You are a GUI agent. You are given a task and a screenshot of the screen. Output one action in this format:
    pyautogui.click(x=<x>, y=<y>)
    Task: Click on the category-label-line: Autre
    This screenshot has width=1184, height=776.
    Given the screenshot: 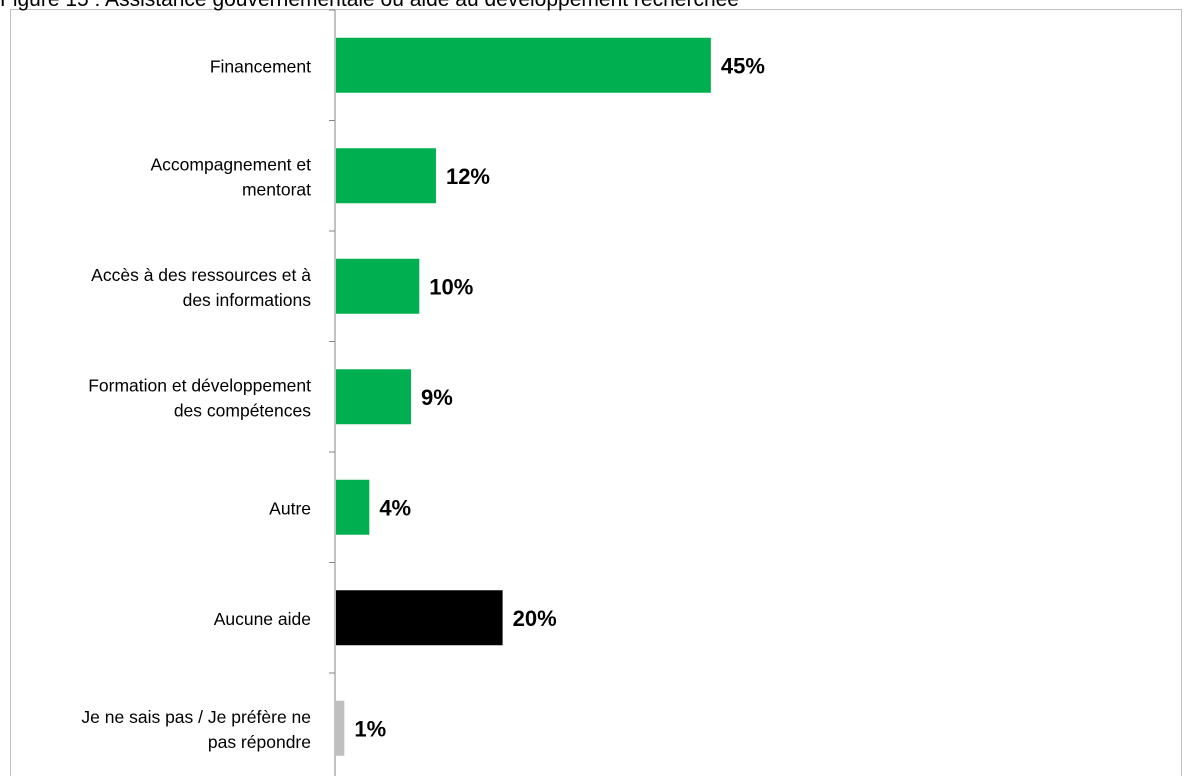 What is the action you would take?
    pyautogui.click(x=290, y=508)
    